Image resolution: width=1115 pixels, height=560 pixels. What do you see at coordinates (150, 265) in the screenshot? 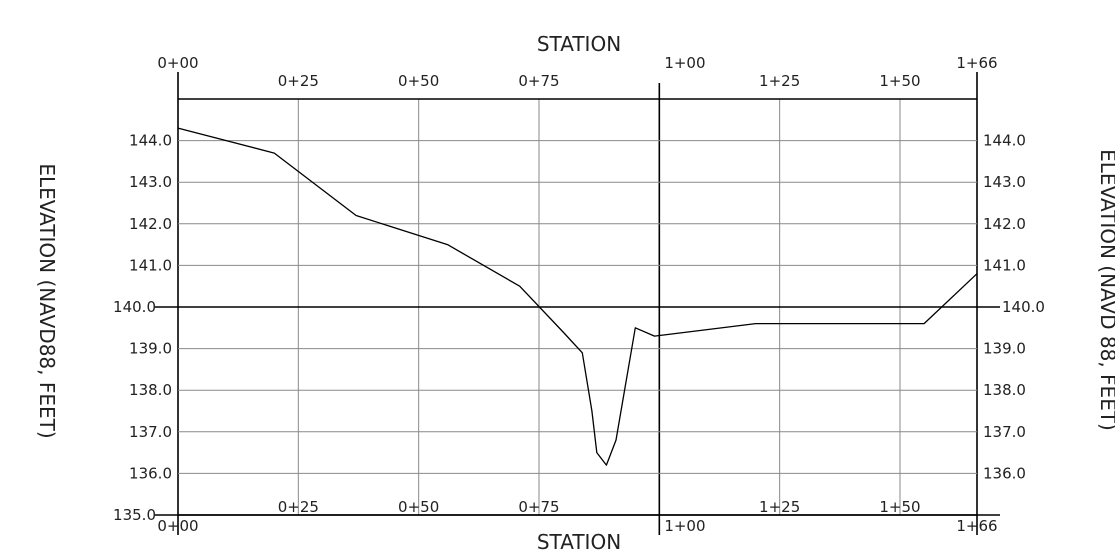
I see `y-tick-label-left: 141.0` at bounding box center [150, 265].